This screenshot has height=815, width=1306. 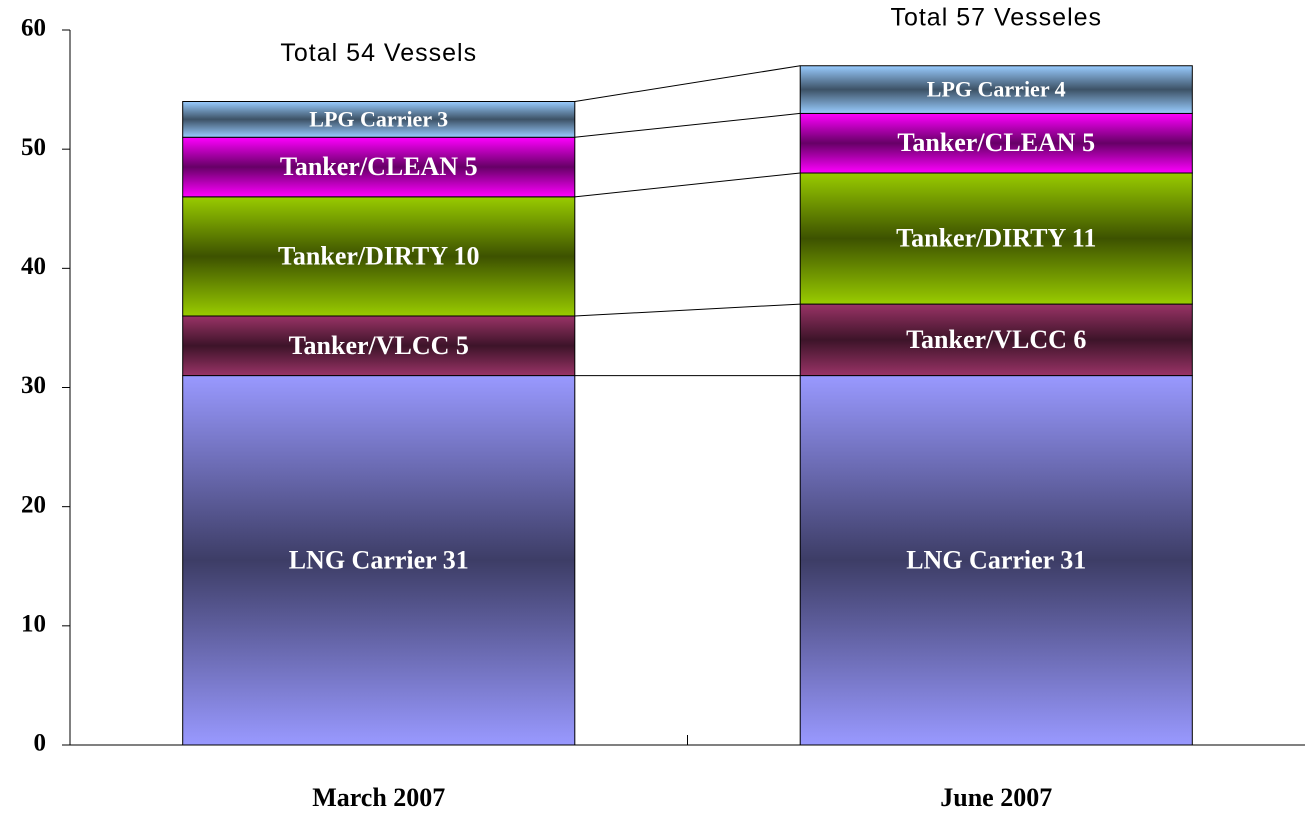 I want to click on data-label: LPG Carrier 4, so click(x=996, y=89).